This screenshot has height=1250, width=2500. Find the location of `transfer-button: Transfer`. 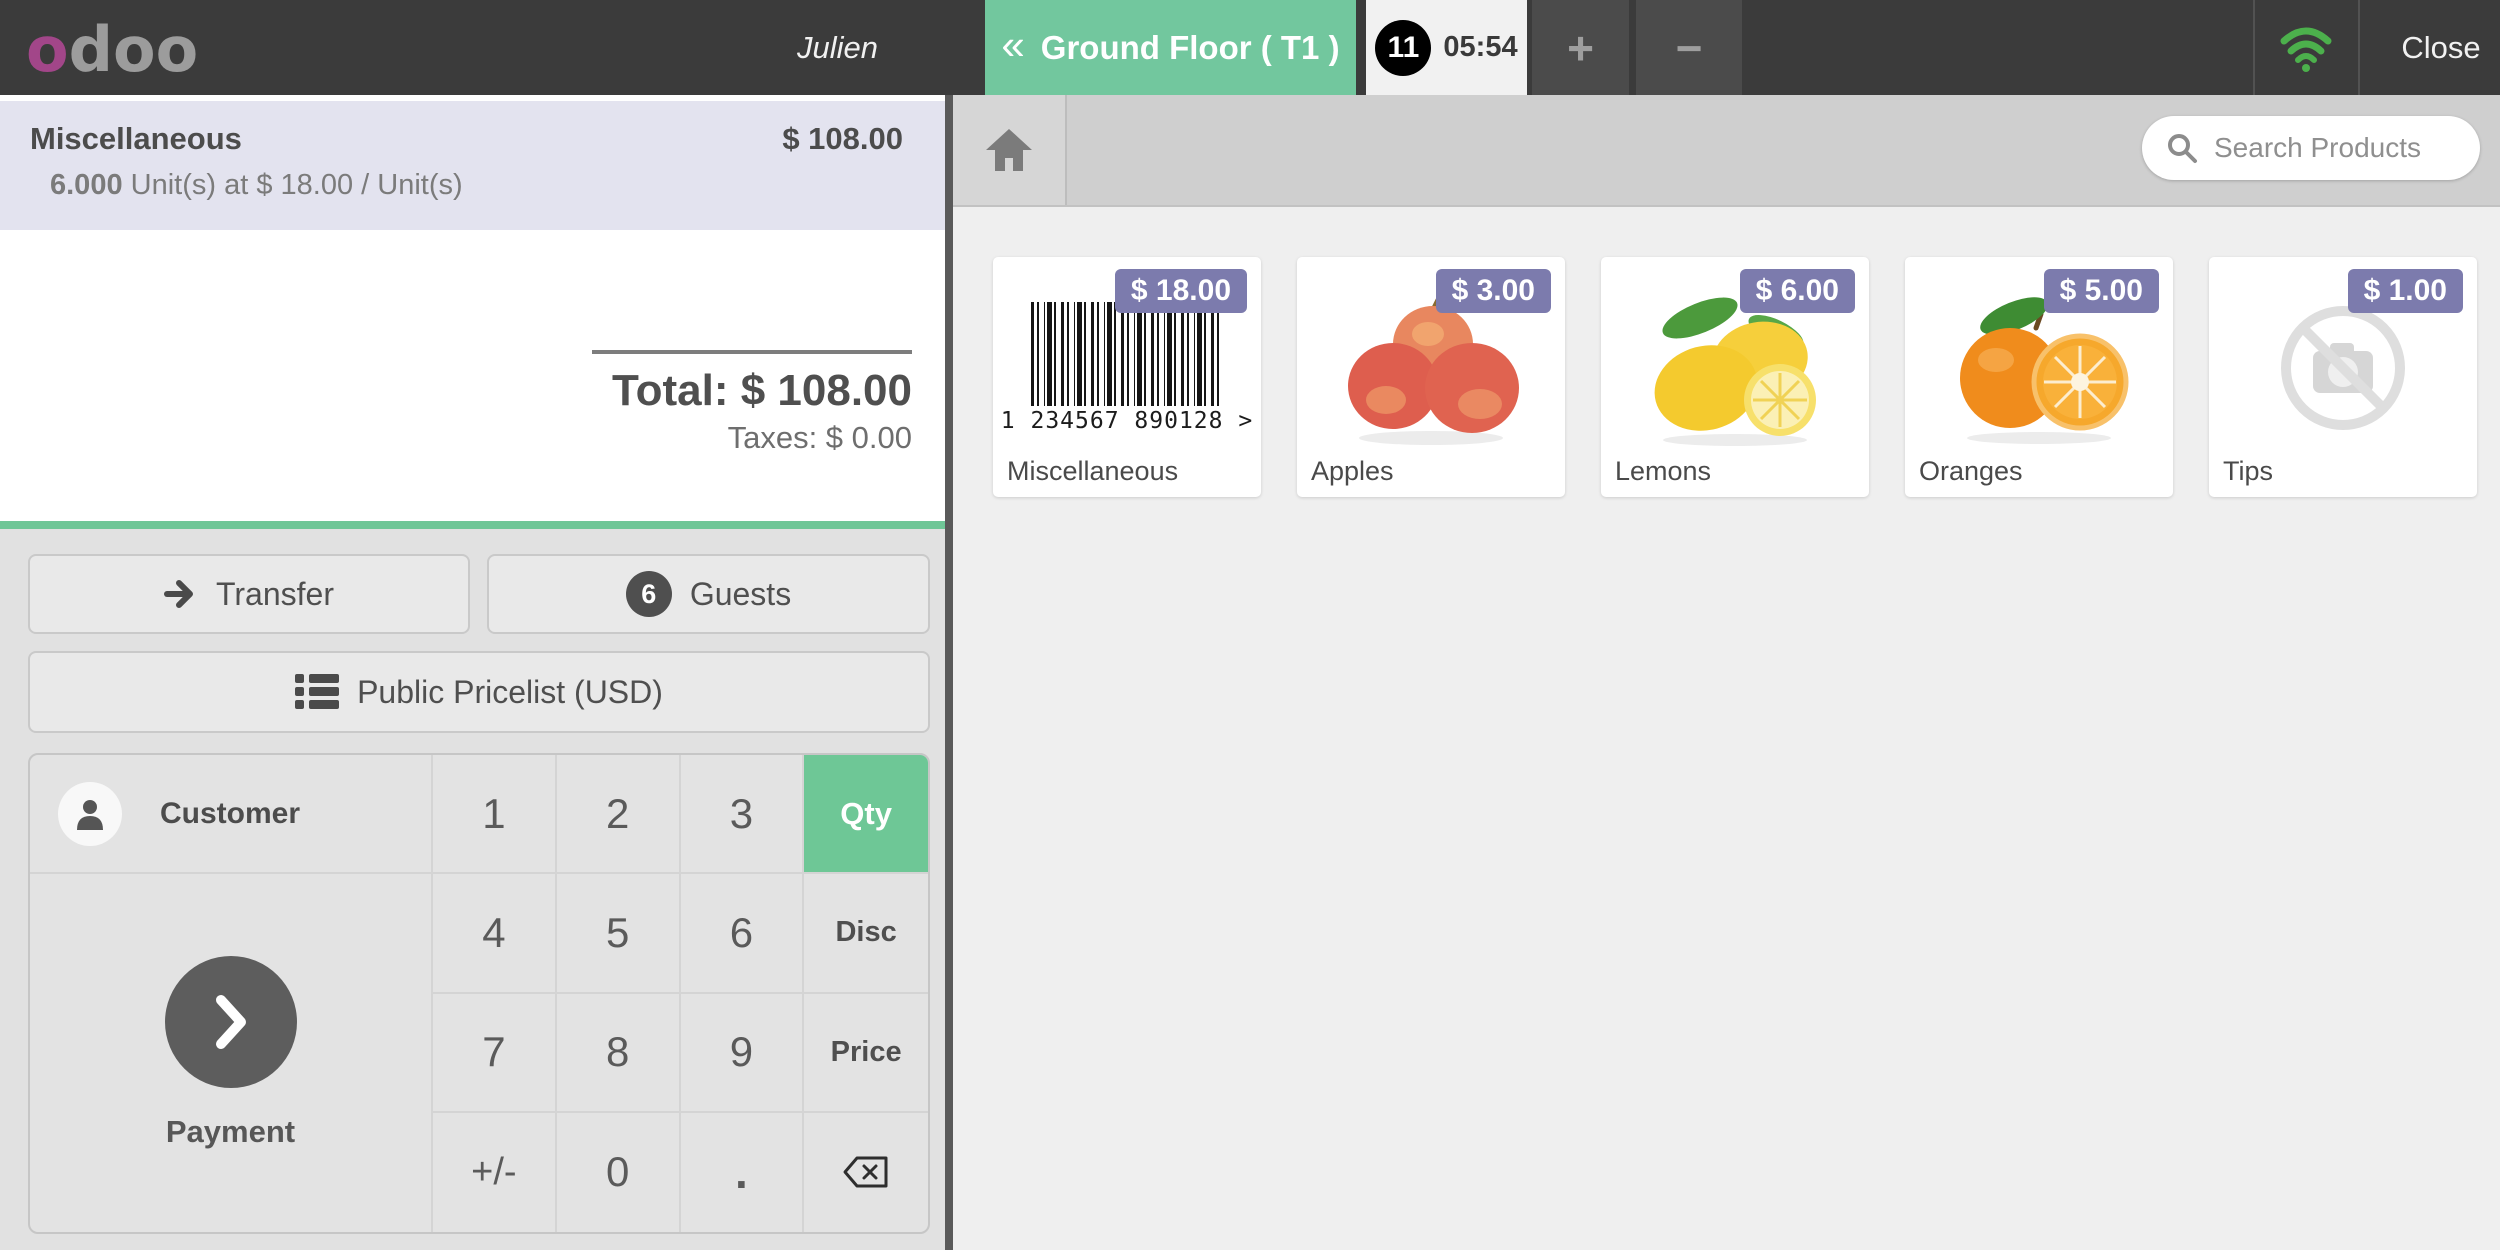

transfer-button: Transfer is located at coordinates (249, 594).